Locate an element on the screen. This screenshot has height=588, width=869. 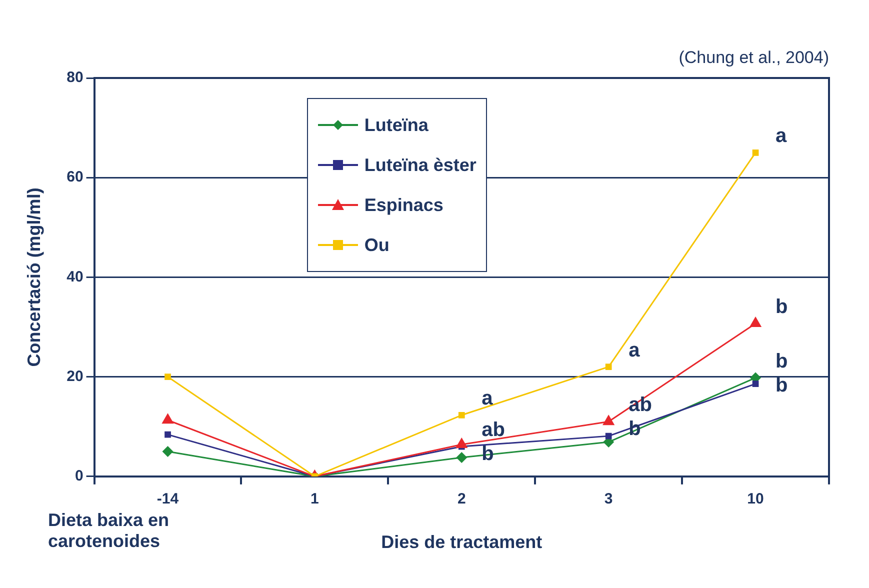
y-tick-label: 20 is located at coordinates (75, 376).